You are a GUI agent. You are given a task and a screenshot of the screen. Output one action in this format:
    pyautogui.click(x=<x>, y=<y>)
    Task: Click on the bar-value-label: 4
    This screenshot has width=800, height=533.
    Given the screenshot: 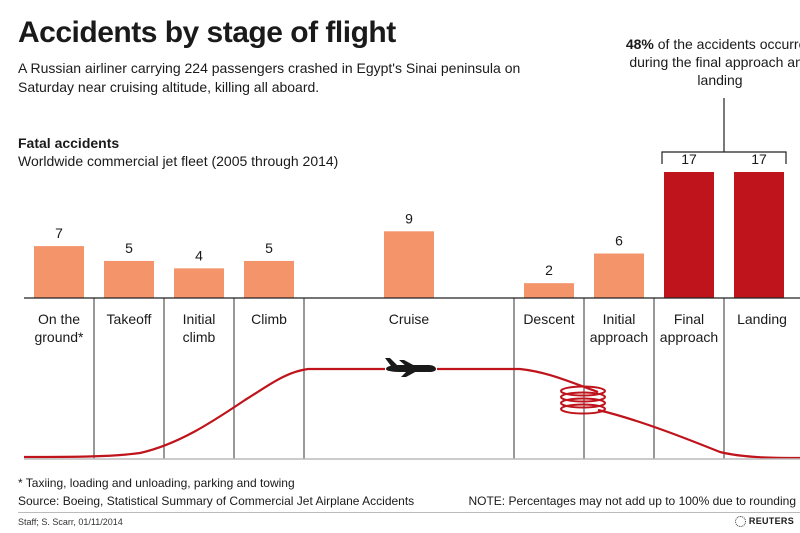 What is the action you would take?
    pyautogui.click(x=199, y=255)
    